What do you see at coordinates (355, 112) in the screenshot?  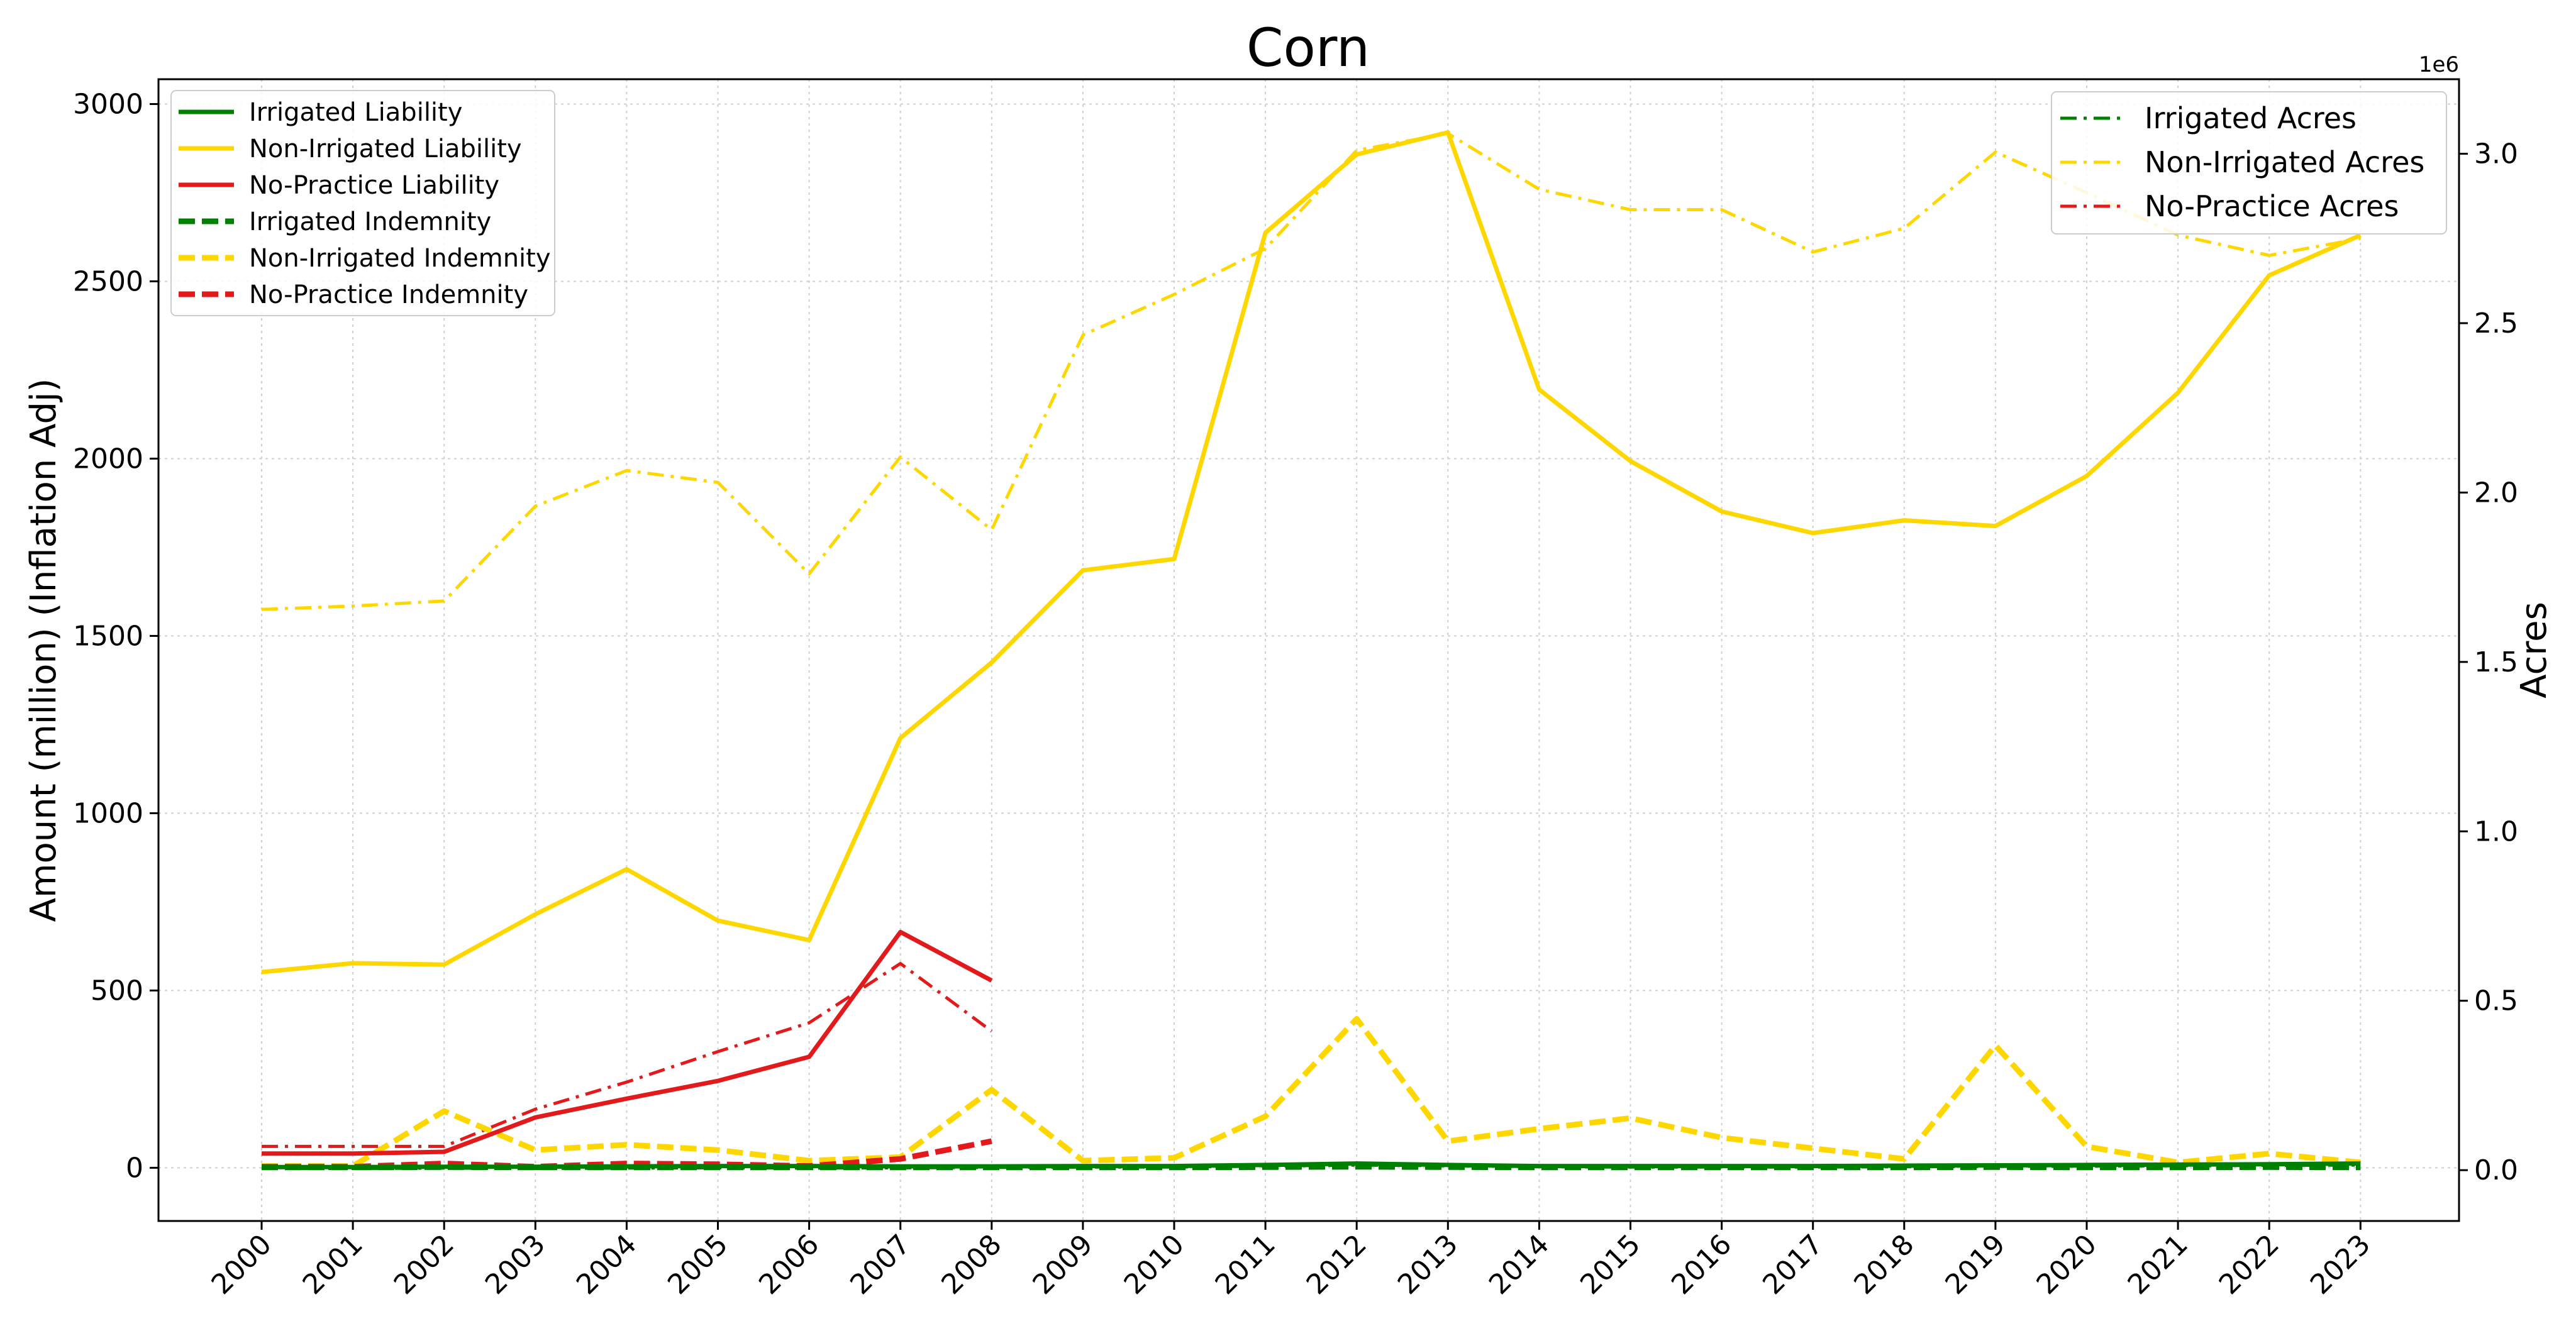 I see `legend-label: Irrigated Liability` at bounding box center [355, 112].